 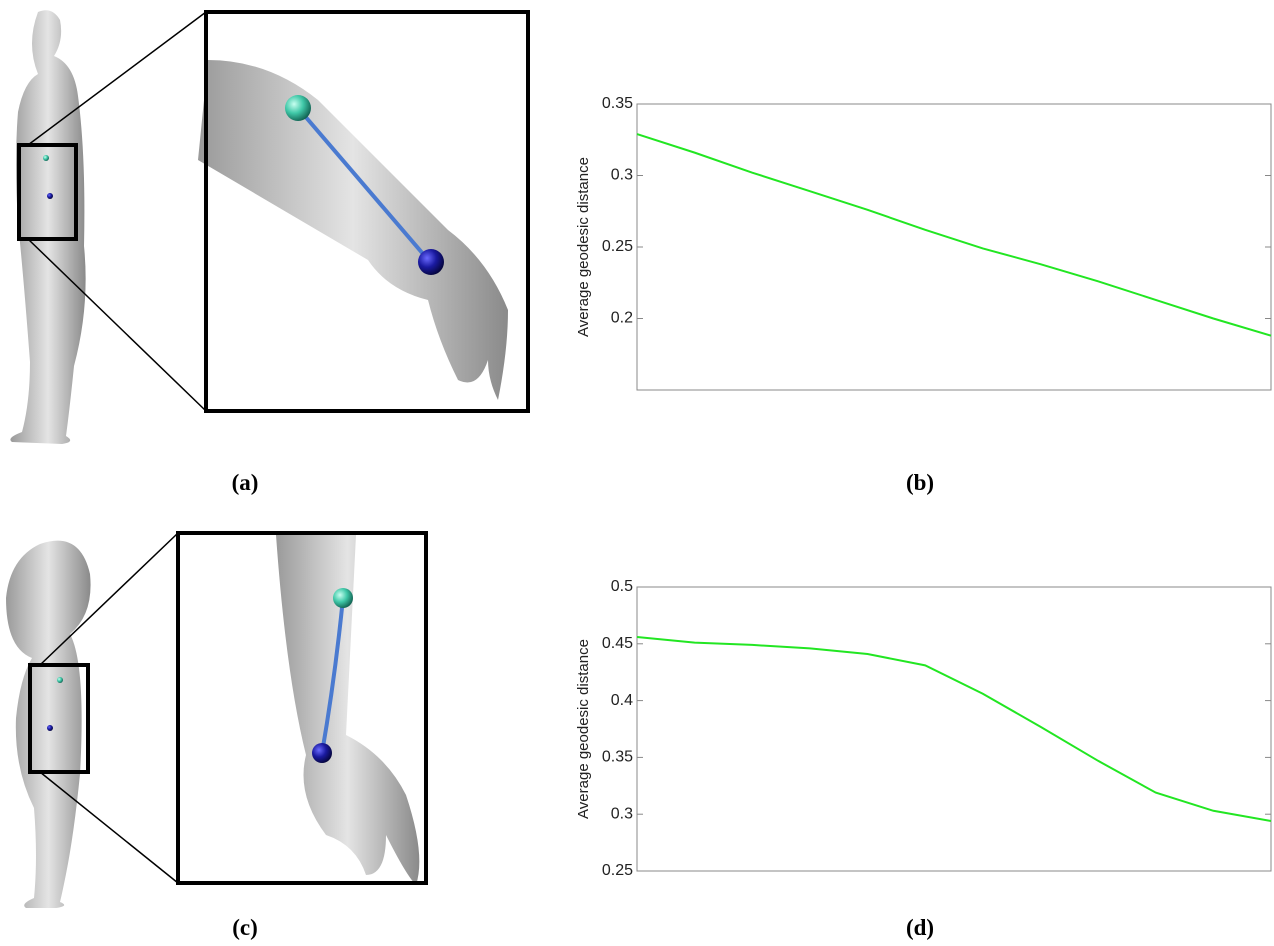 What do you see at coordinates (617, 643) in the screenshot?
I see `y-tick-label: 0.45` at bounding box center [617, 643].